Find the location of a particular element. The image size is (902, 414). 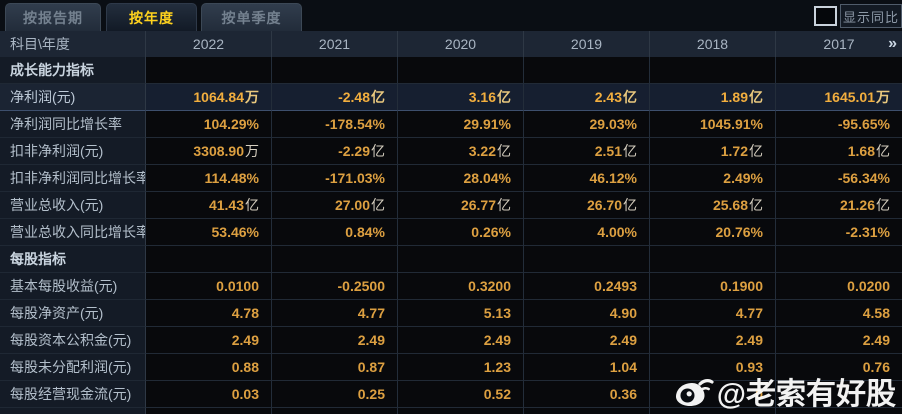

table-row-operating-cash-flow-per-share: 每股经营现金流(元) 0.03 0.25 0.52 0.36 0 is located at coordinates (451, 394).